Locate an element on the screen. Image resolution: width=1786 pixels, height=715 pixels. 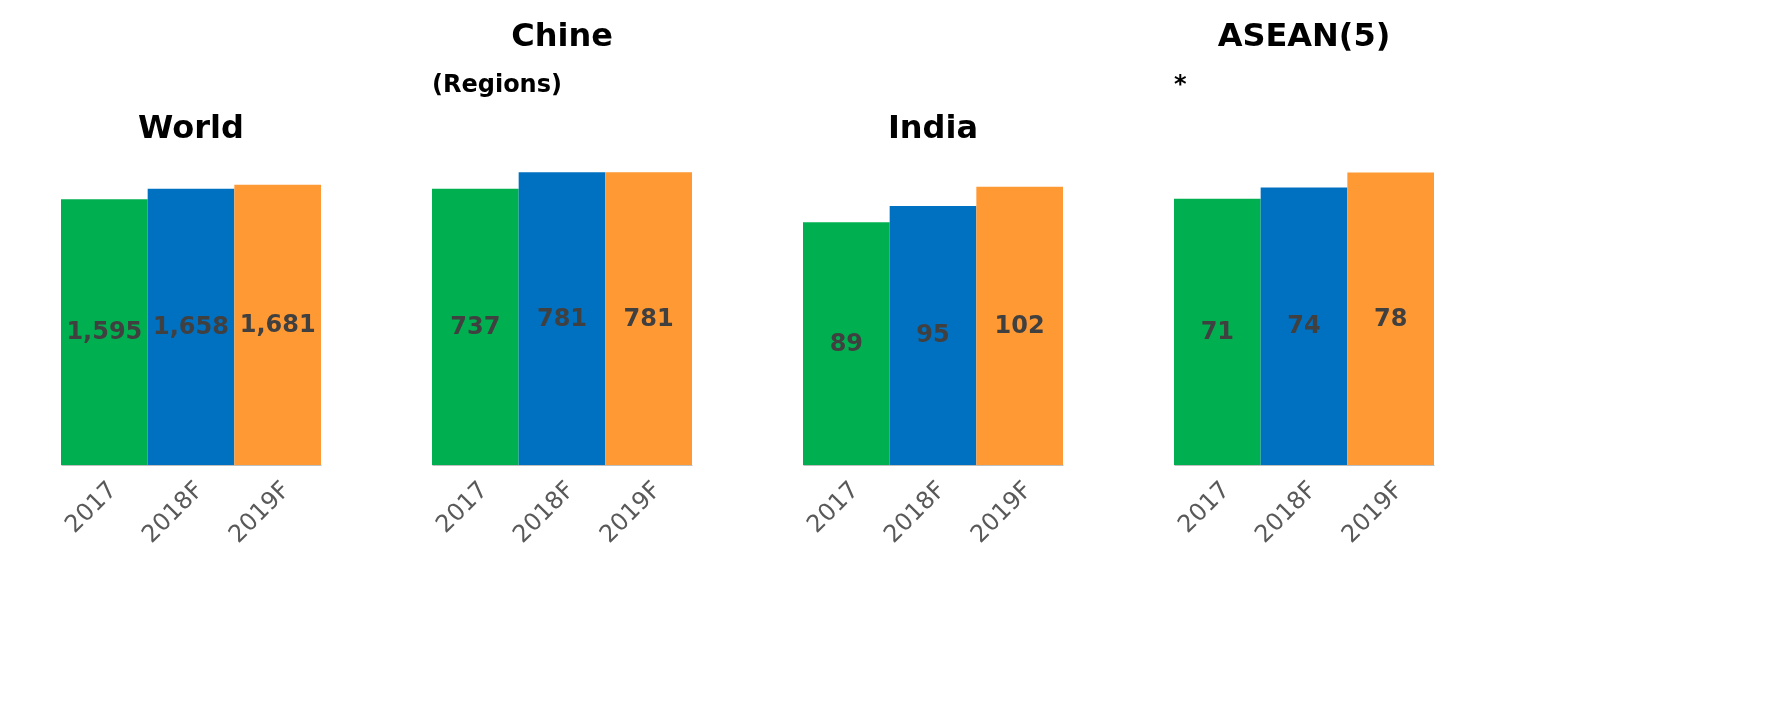
data-label: 102 is located at coordinates (1019, 324).